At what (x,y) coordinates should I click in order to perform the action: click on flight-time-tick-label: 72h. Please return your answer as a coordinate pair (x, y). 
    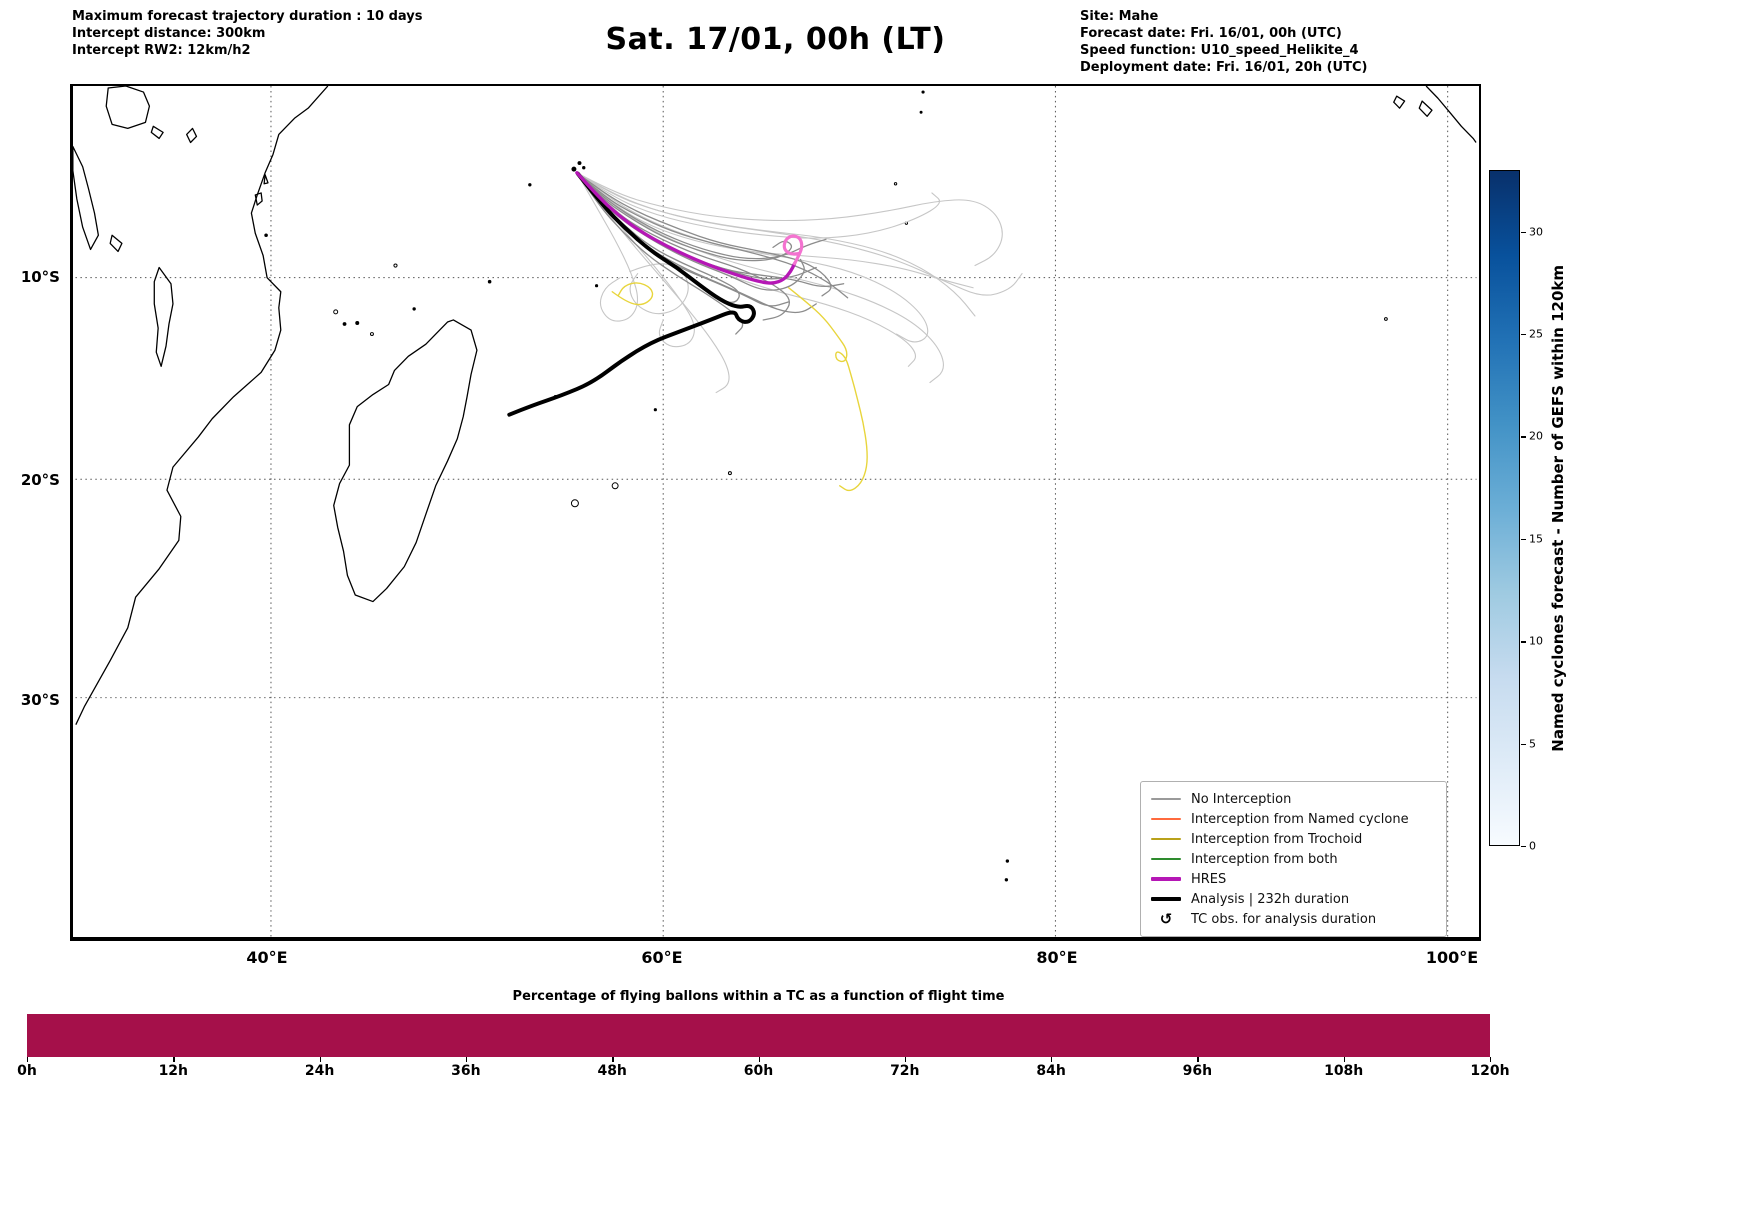
    Looking at the image, I should click on (905, 1071).